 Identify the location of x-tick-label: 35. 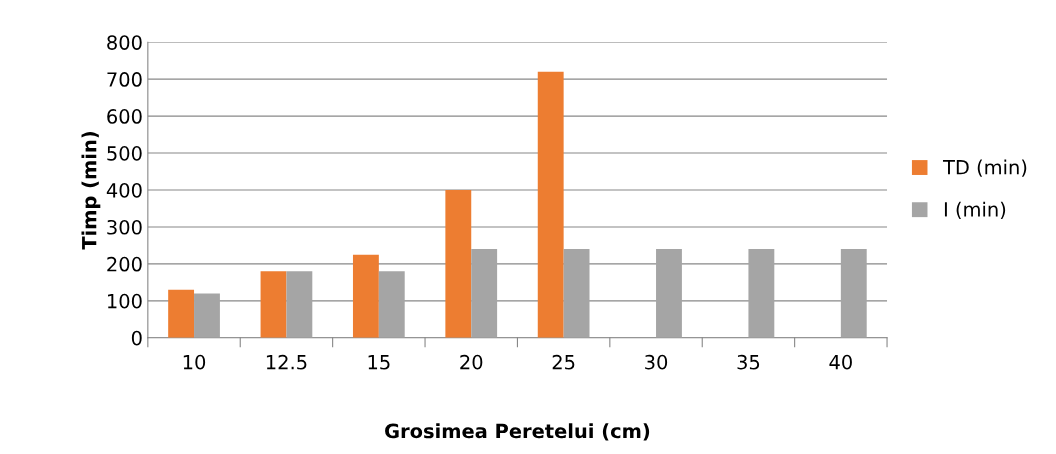
(748, 362).